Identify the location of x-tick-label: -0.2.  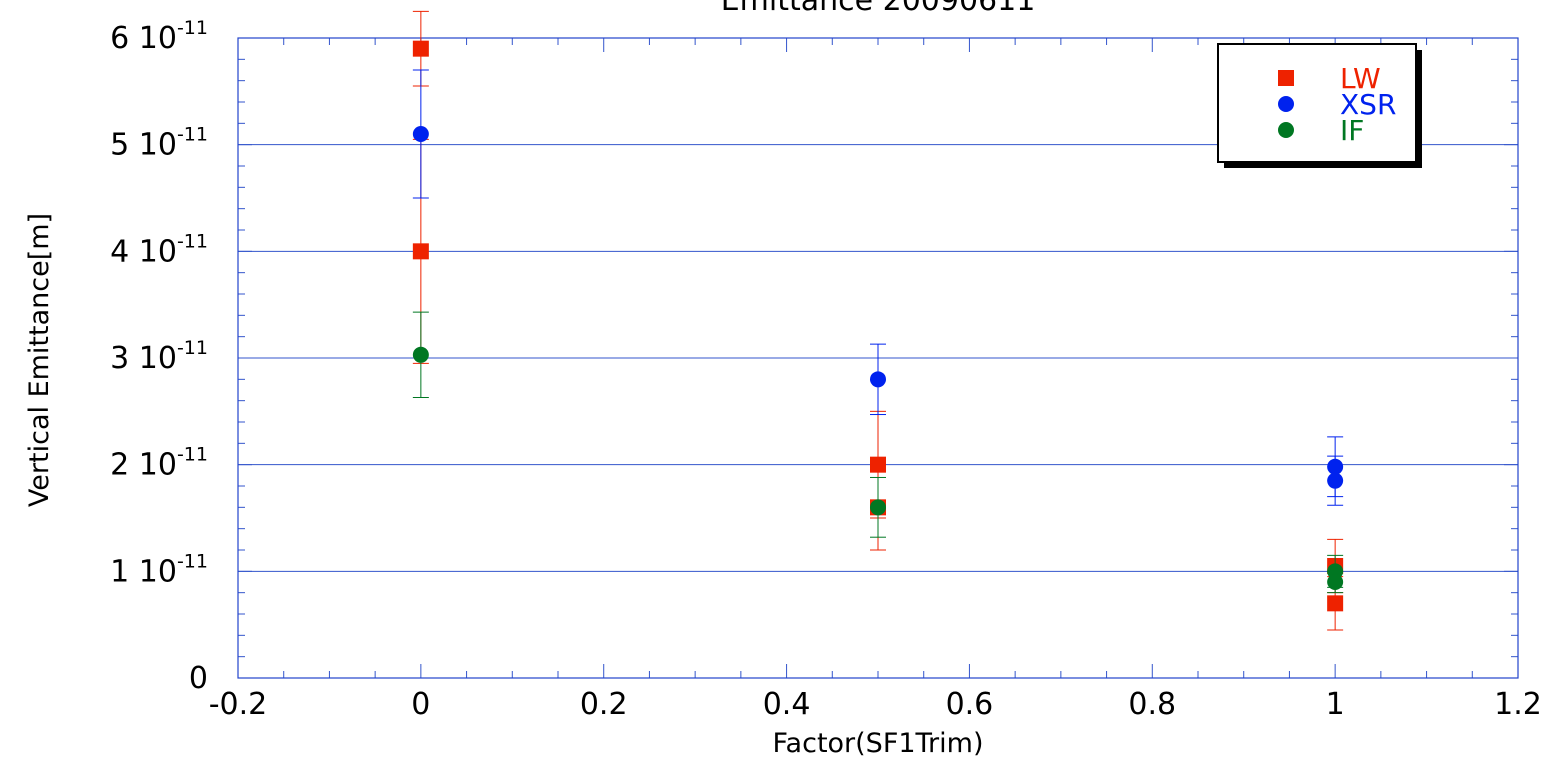
(238, 704).